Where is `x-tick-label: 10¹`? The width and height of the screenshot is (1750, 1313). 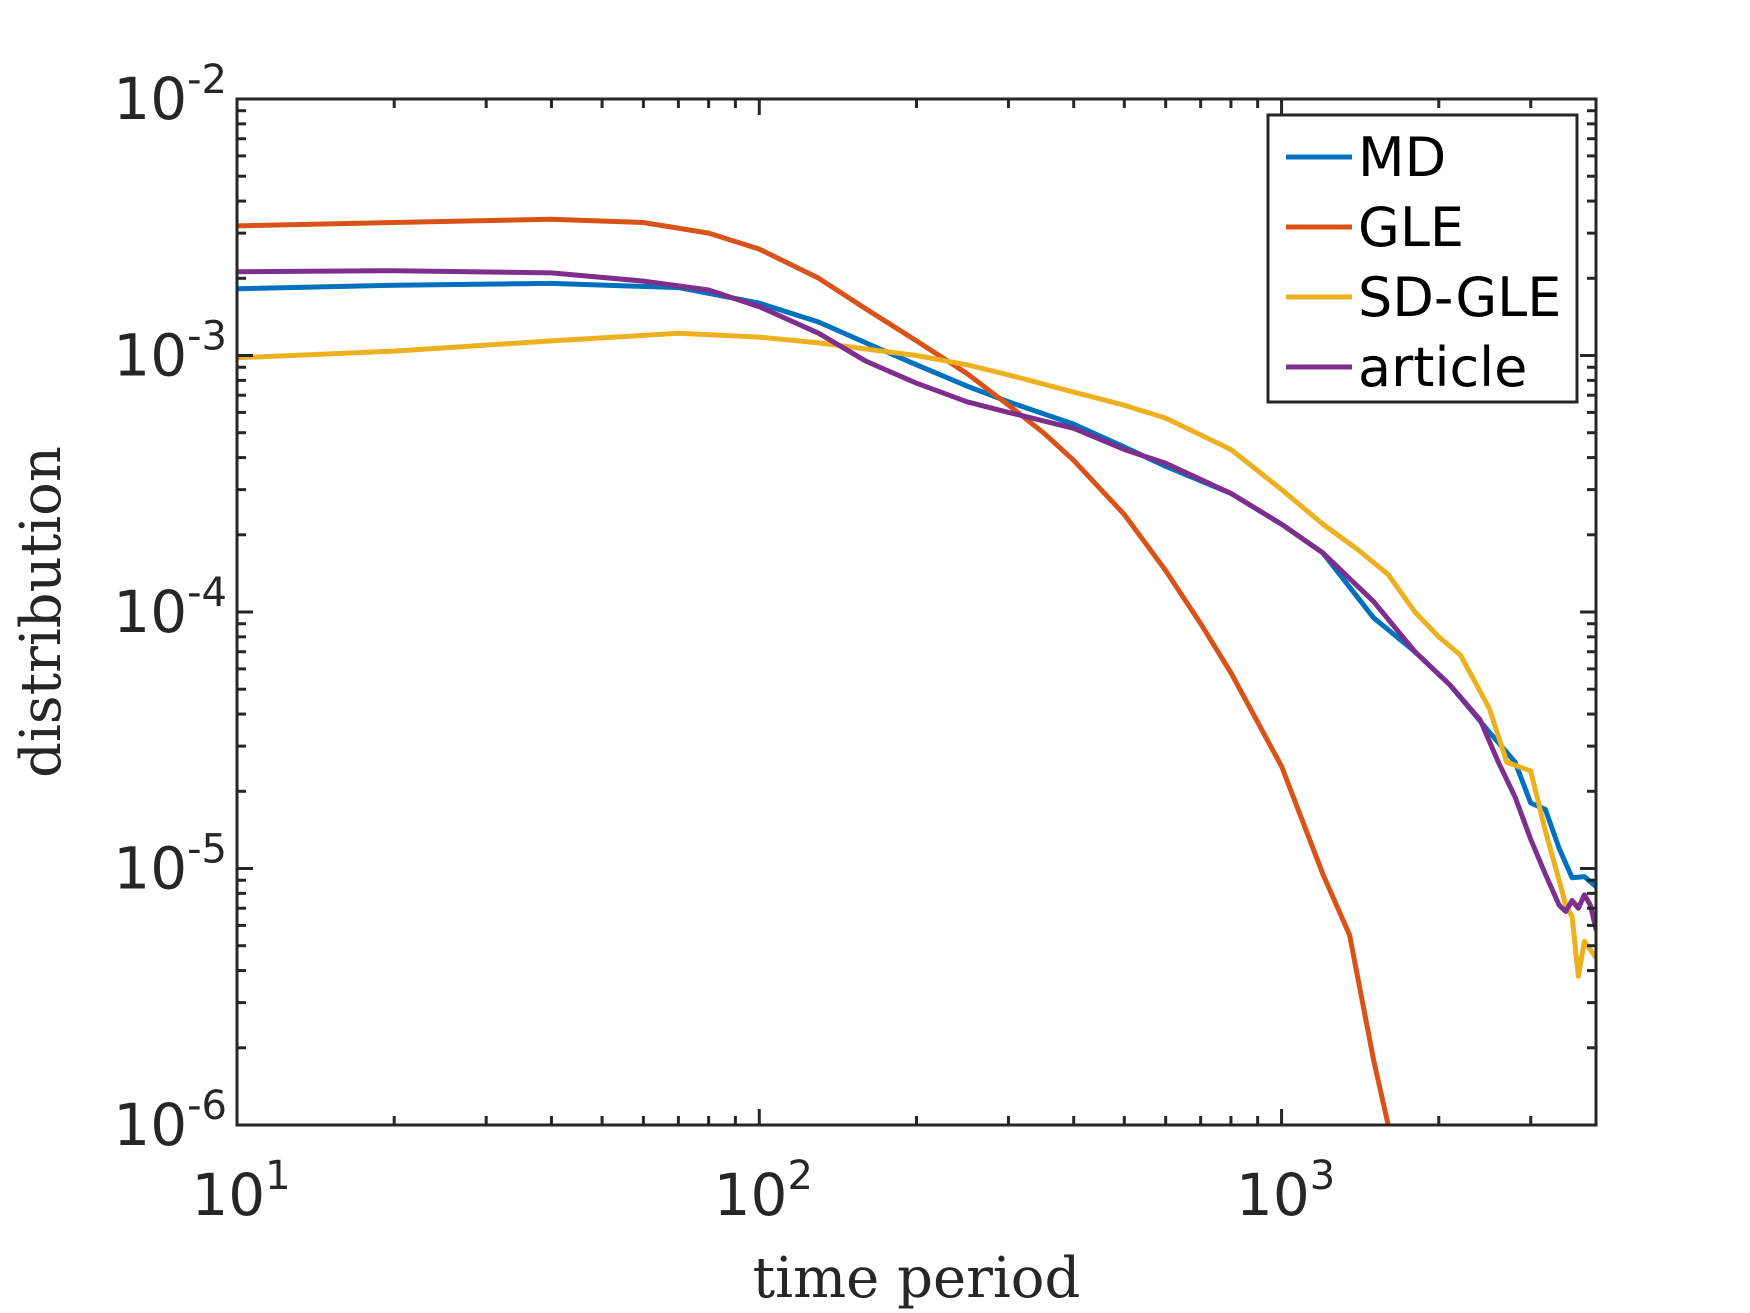 x-tick-label: 10¹ is located at coordinates (240, 1191).